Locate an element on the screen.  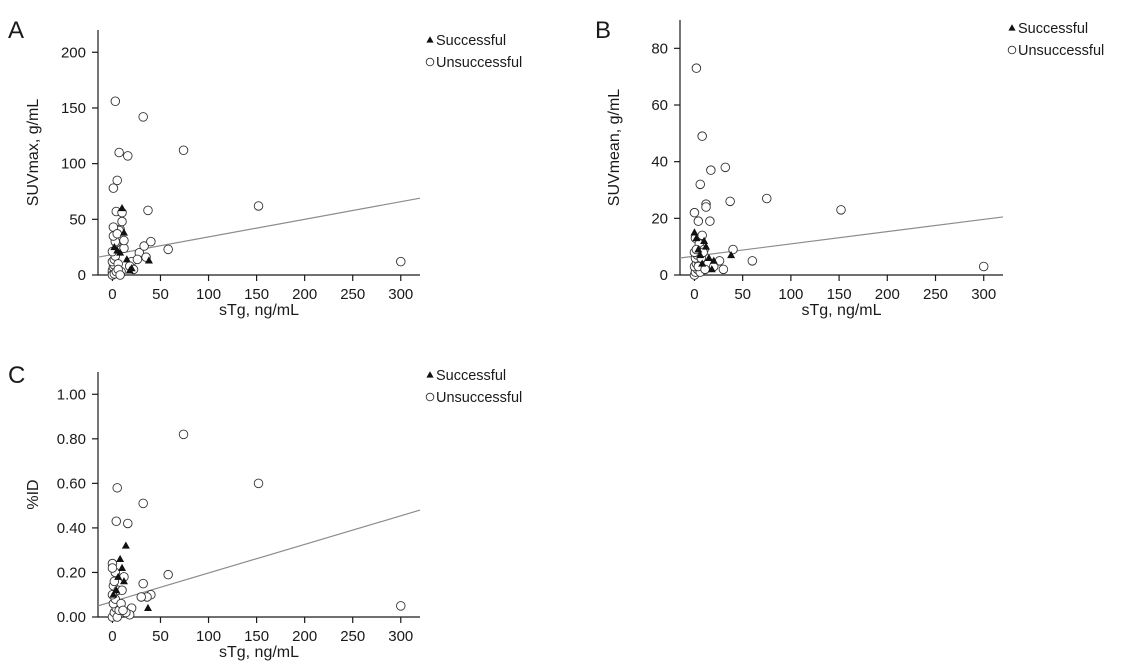
y-tick-label: 200 is located at coordinates (73, 52).